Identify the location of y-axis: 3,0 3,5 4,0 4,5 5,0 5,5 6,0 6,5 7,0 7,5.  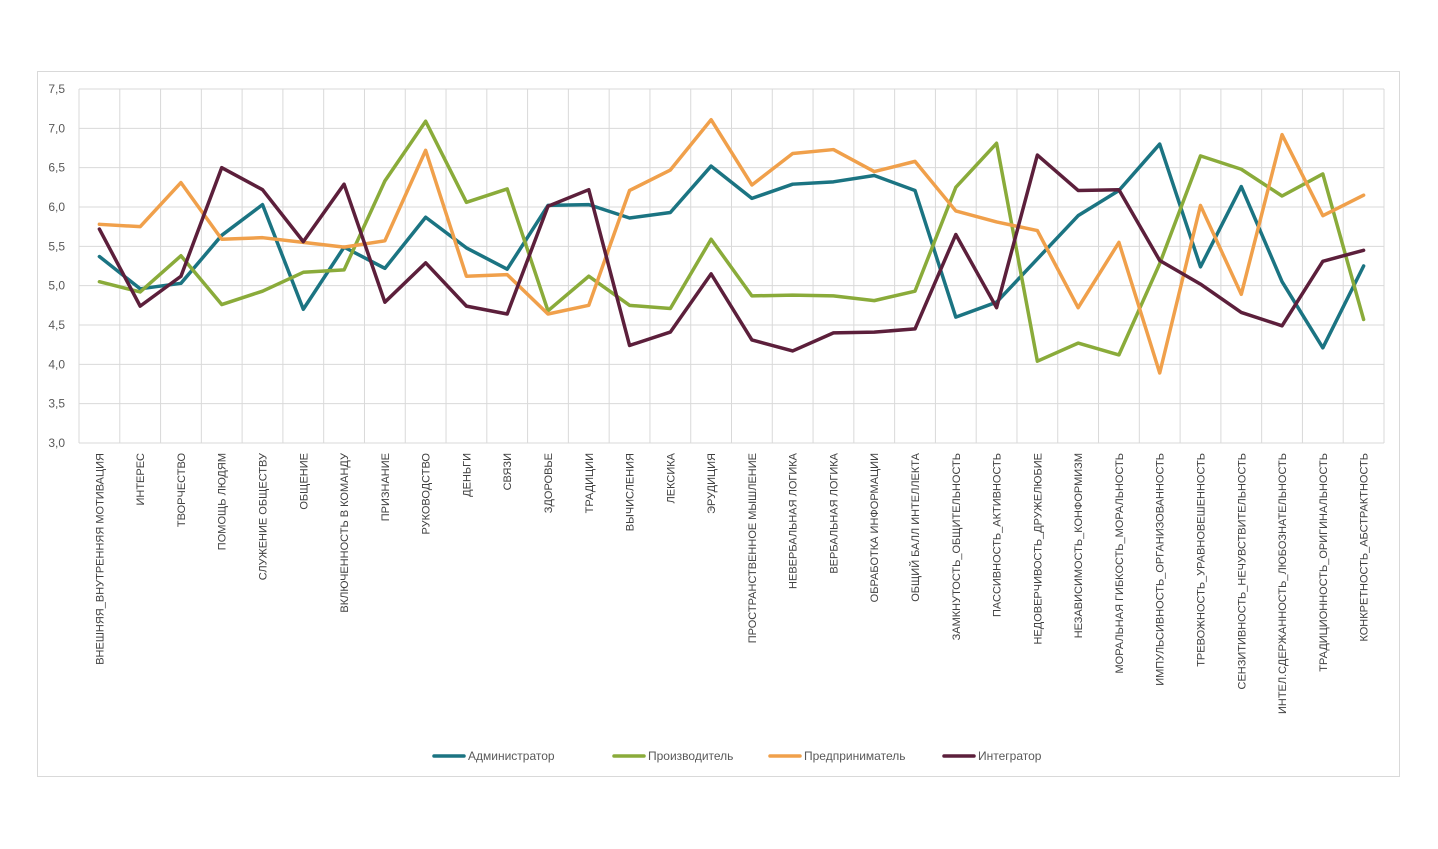
(56, 266).